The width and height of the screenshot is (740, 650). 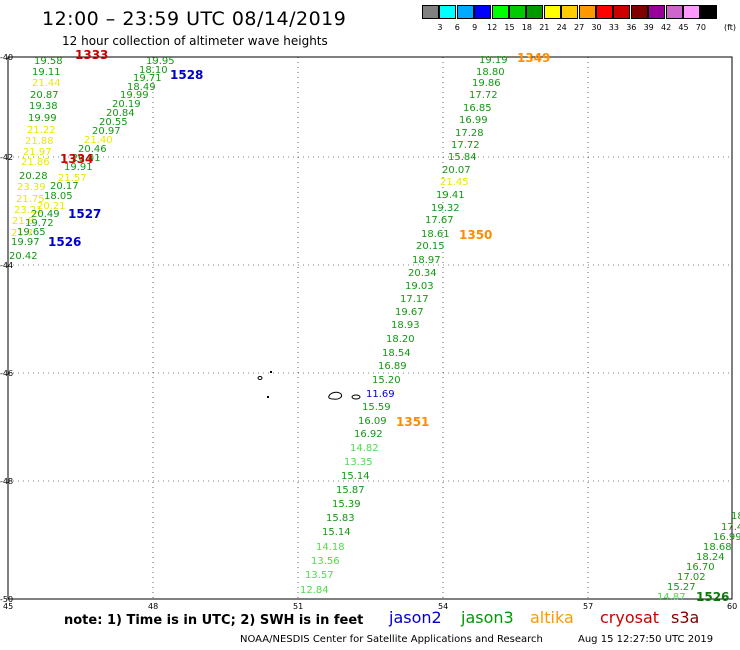 I want to click on wave-height-value: 18.54, so click(x=396, y=353).